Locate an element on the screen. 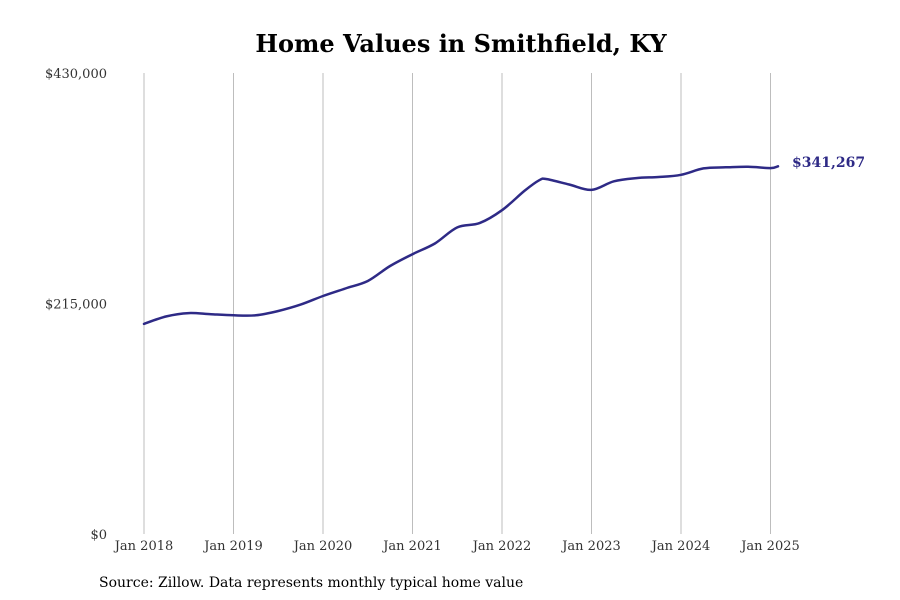 This screenshot has height=600, width=900. x-tick-label: Jan 2021 is located at coordinates (411, 546).